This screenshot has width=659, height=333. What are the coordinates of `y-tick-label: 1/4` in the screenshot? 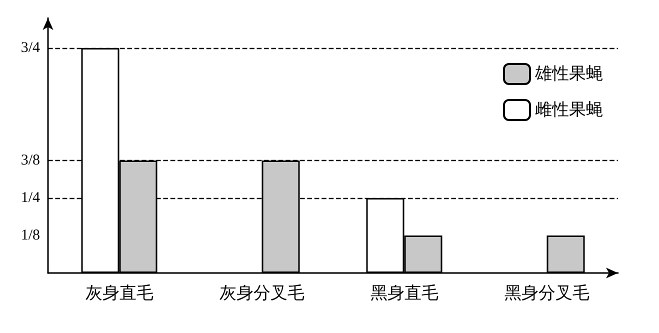 It's located at (30, 198).